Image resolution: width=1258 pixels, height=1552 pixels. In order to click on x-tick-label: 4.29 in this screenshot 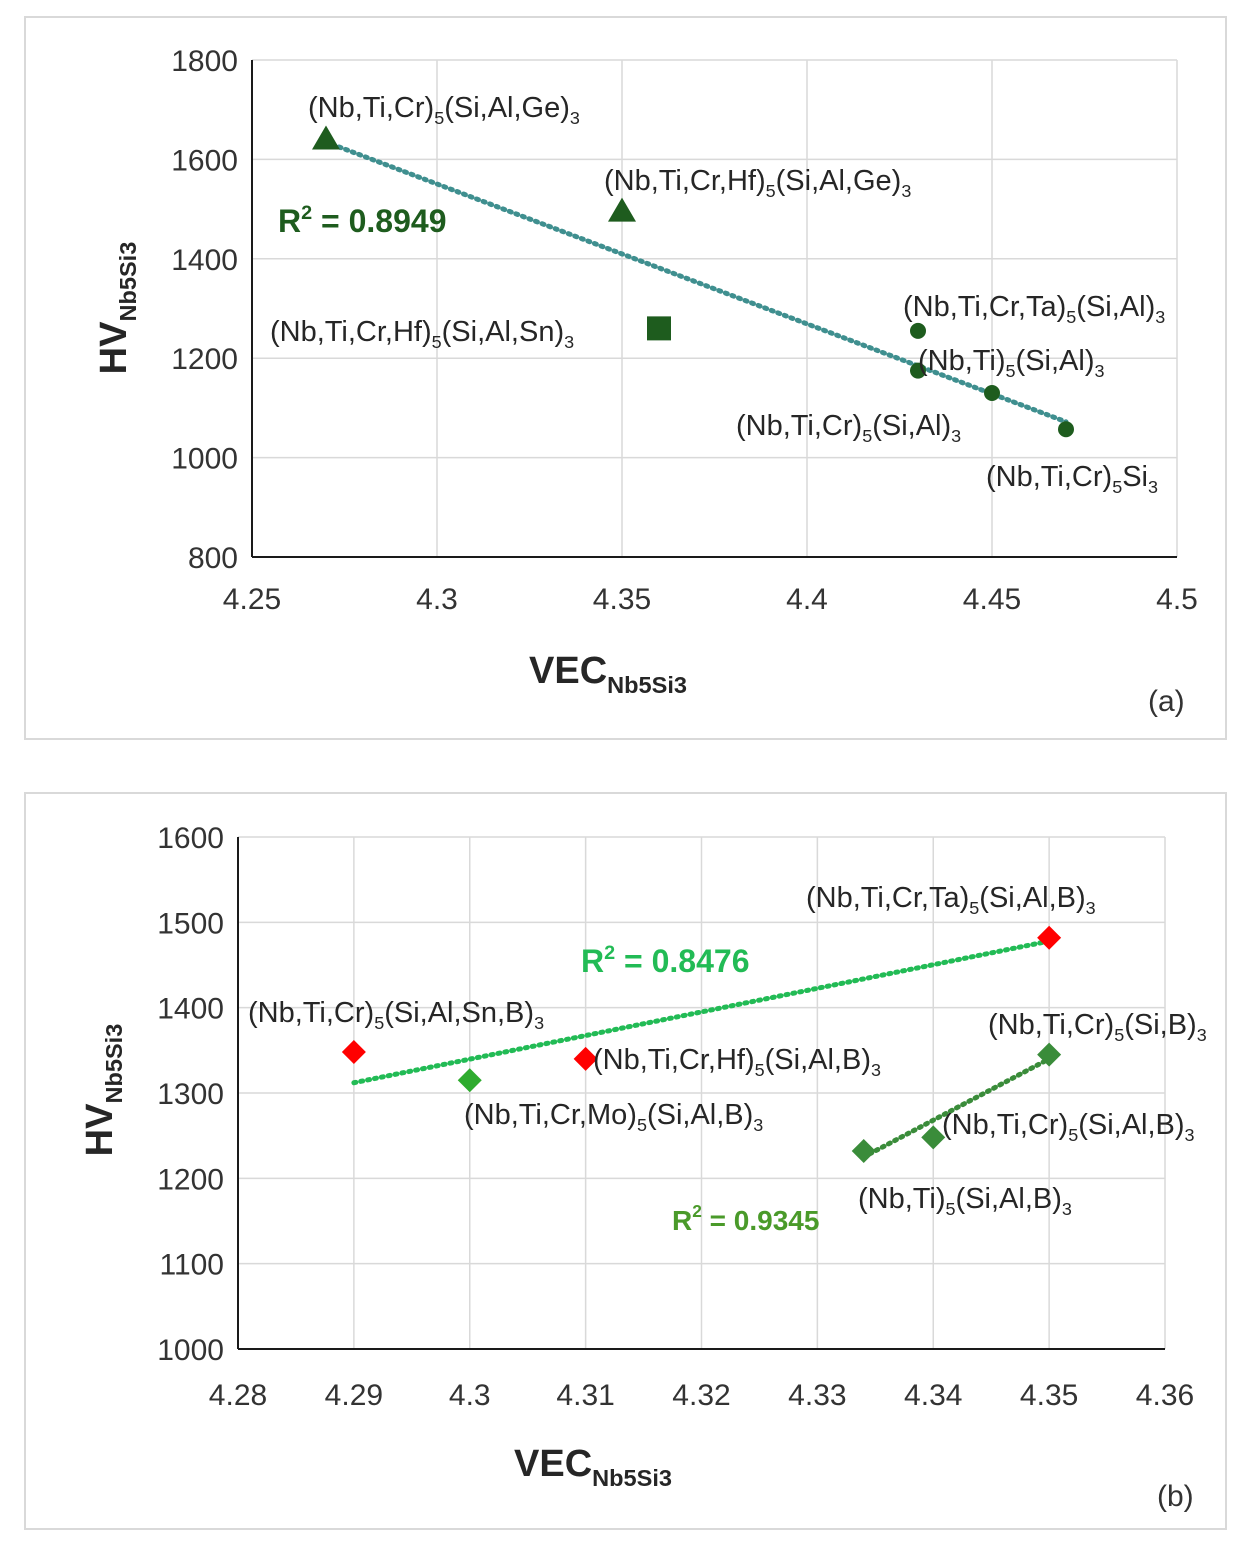, I will do `click(354, 1395)`.